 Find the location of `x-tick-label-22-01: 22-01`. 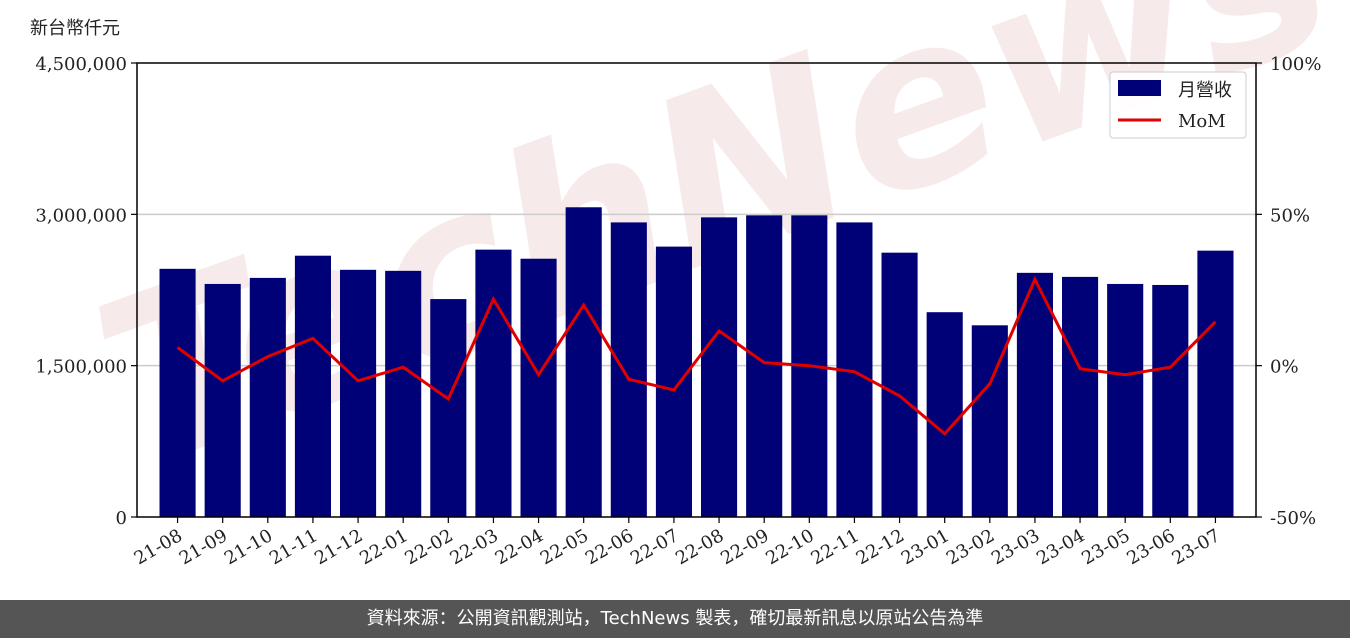

x-tick-label-22-01: 22-01 is located at coordinates (383, 547).